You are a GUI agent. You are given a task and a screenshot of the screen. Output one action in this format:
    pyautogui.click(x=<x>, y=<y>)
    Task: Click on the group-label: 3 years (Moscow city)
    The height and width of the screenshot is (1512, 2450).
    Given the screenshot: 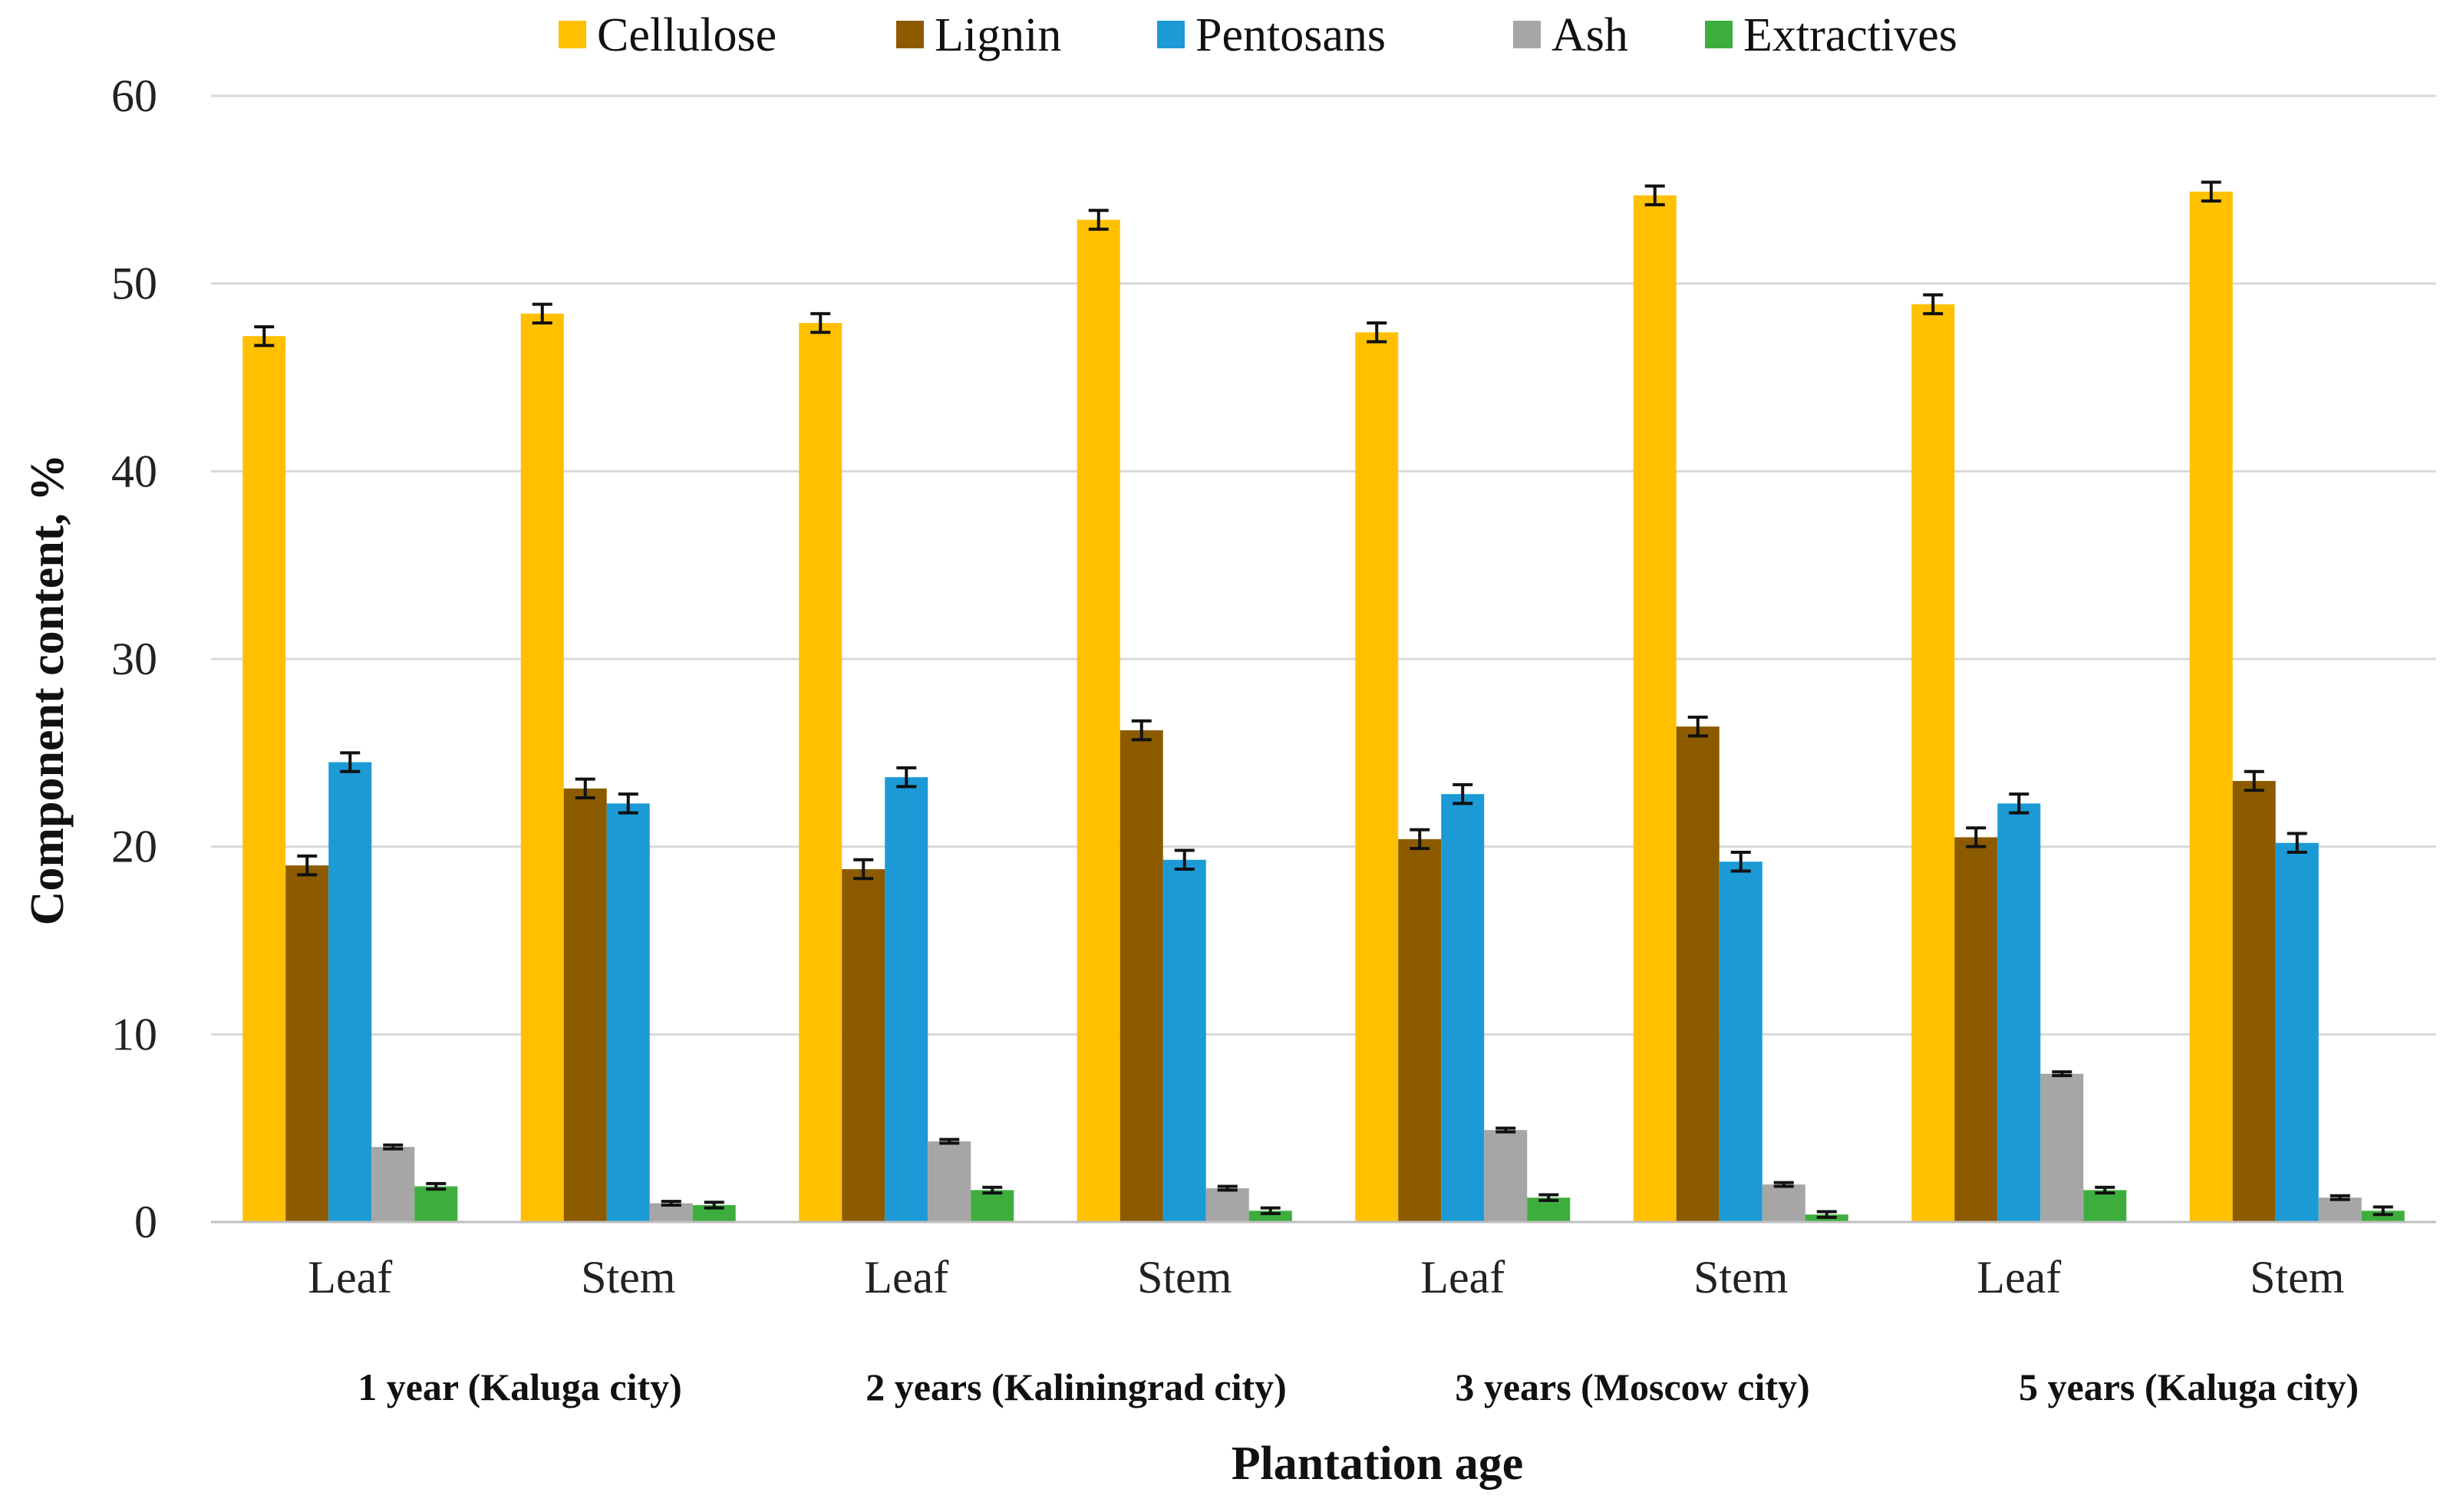 What is the action you would take?
    pyautogui.click(x=1632, y=1386)
    